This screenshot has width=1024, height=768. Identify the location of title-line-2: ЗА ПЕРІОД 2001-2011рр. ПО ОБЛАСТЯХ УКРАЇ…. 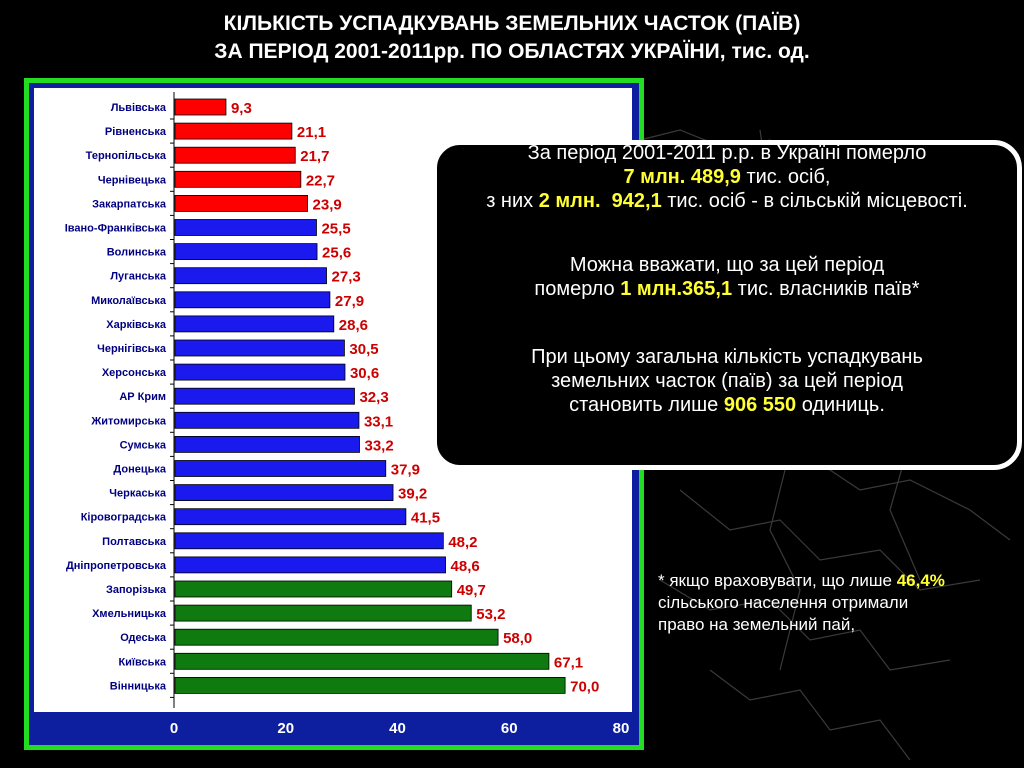
(512, 51).